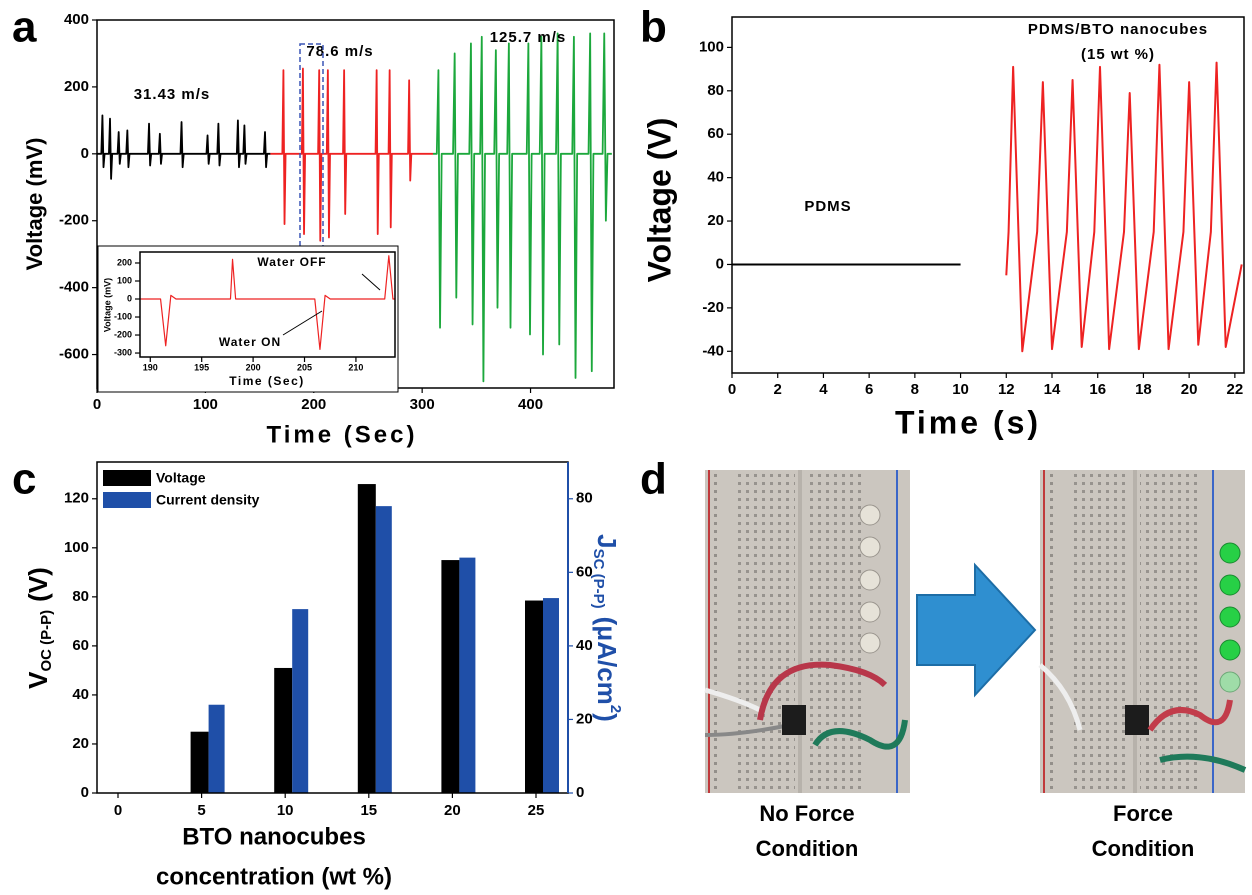 This screenshot has width=1252, height=895. What do you see at coordinates (24, 27) in the screenshot?
I see `panel-label: a` at bounding box center [24, 27].